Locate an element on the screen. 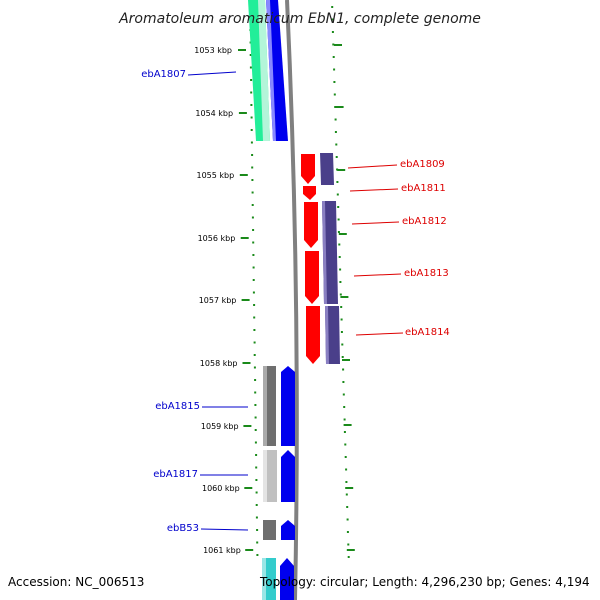 The image size is (600, 600). gene-ebA1814-purple-shade is located at coordinates (327, 335).